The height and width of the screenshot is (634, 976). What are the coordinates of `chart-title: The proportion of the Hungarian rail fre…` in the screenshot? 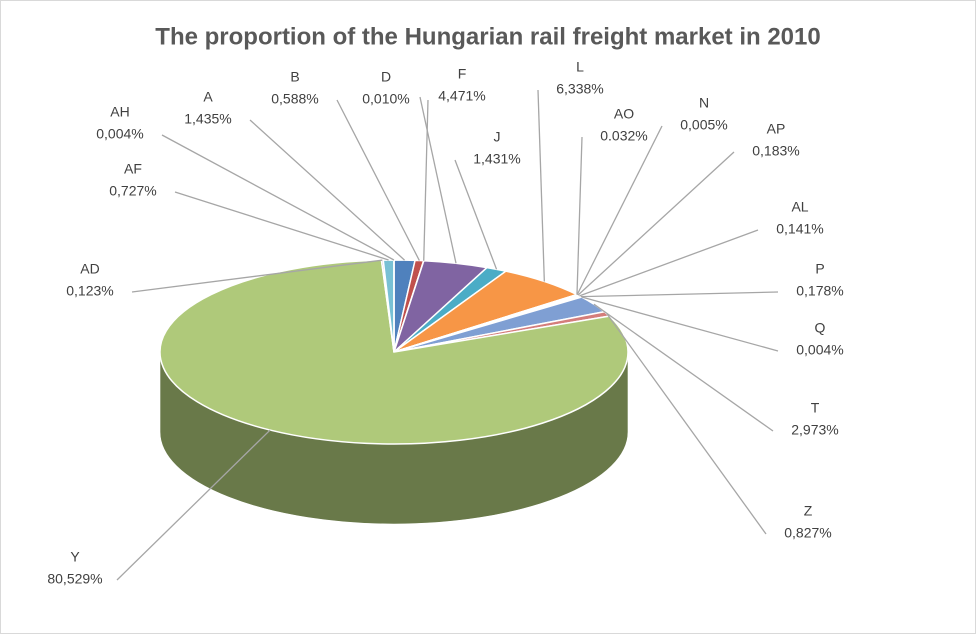 It's located at (487, 36).